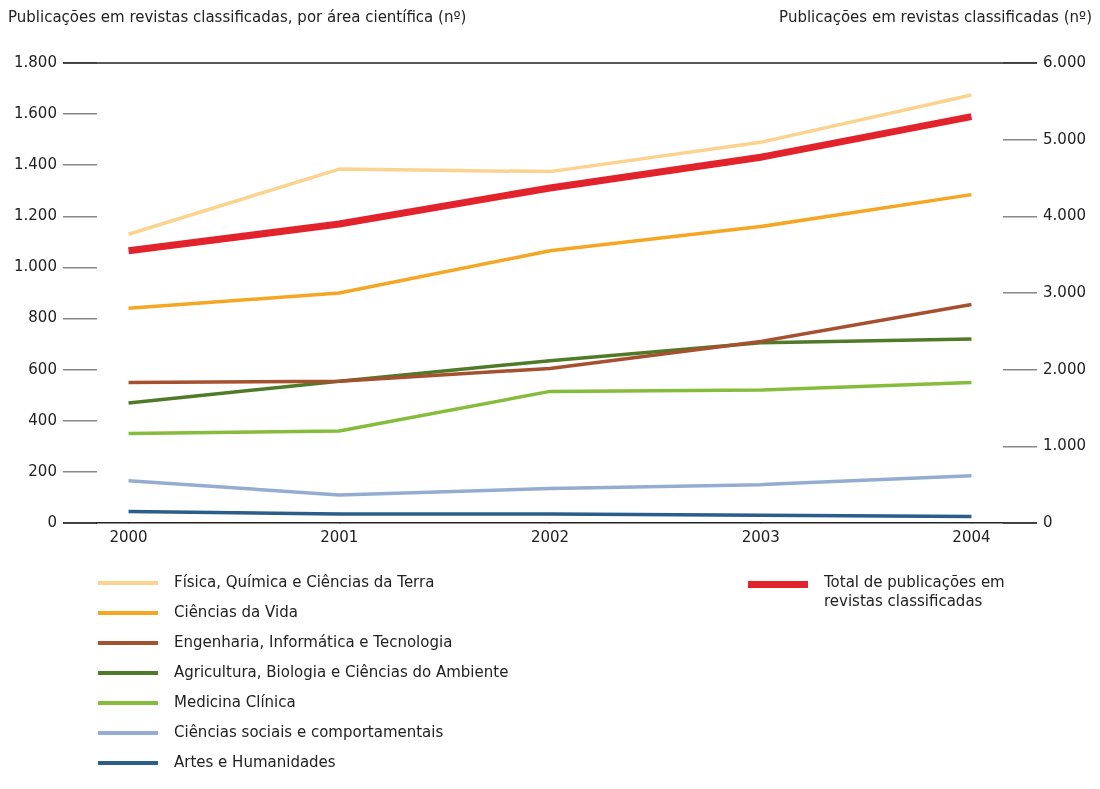 The width and height of the screenshot is (1100, 789). Describe the element at coordinates (42, 470) in the screenshot. I see `y-tick-label: 200` at that location.